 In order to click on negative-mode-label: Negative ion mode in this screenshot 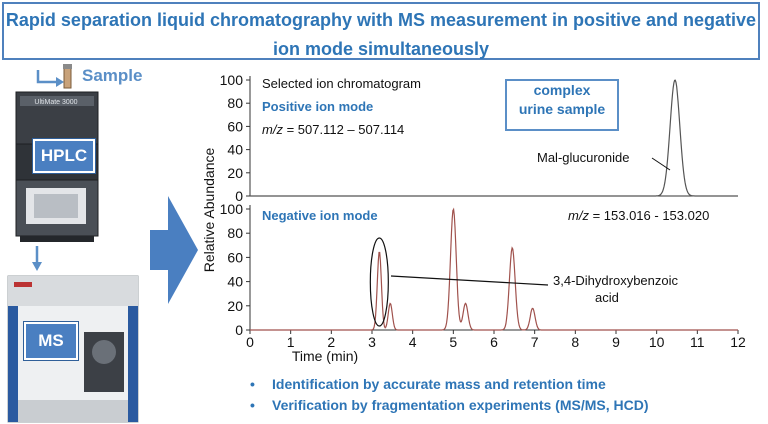, I will do `click(320, 215)`.